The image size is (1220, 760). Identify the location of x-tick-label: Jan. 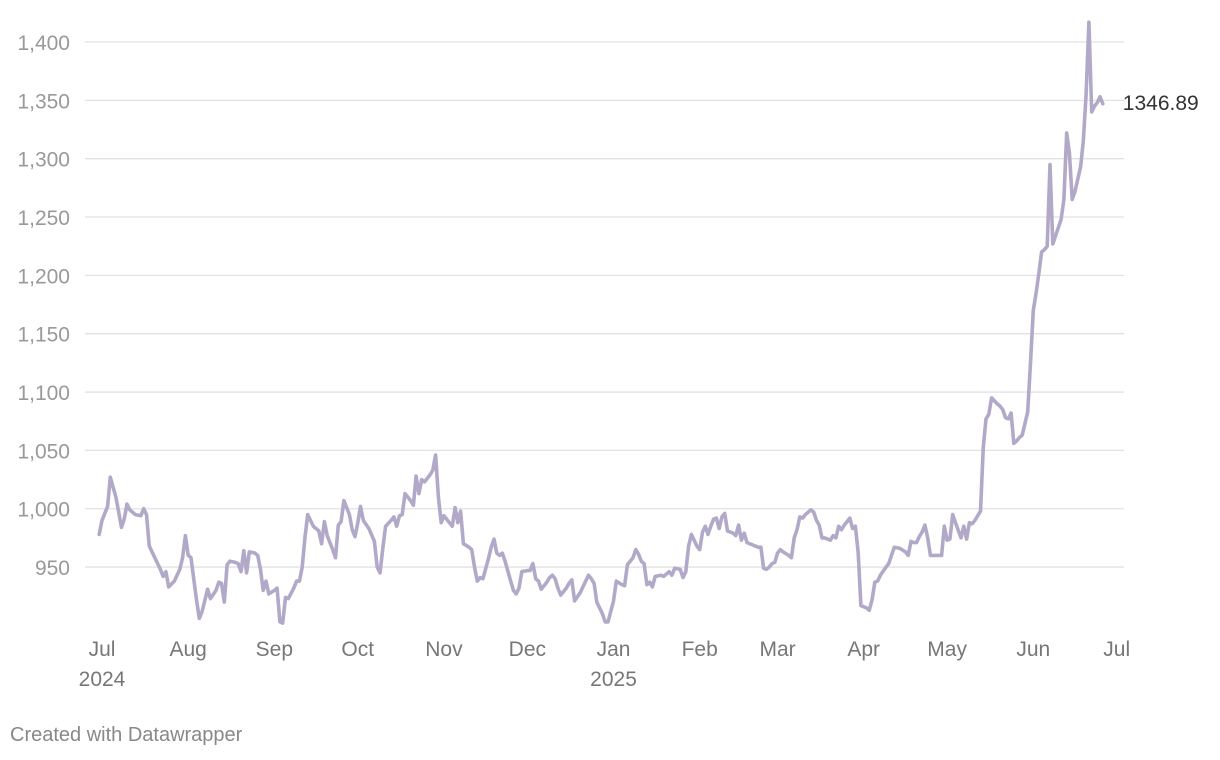
(614, 649).